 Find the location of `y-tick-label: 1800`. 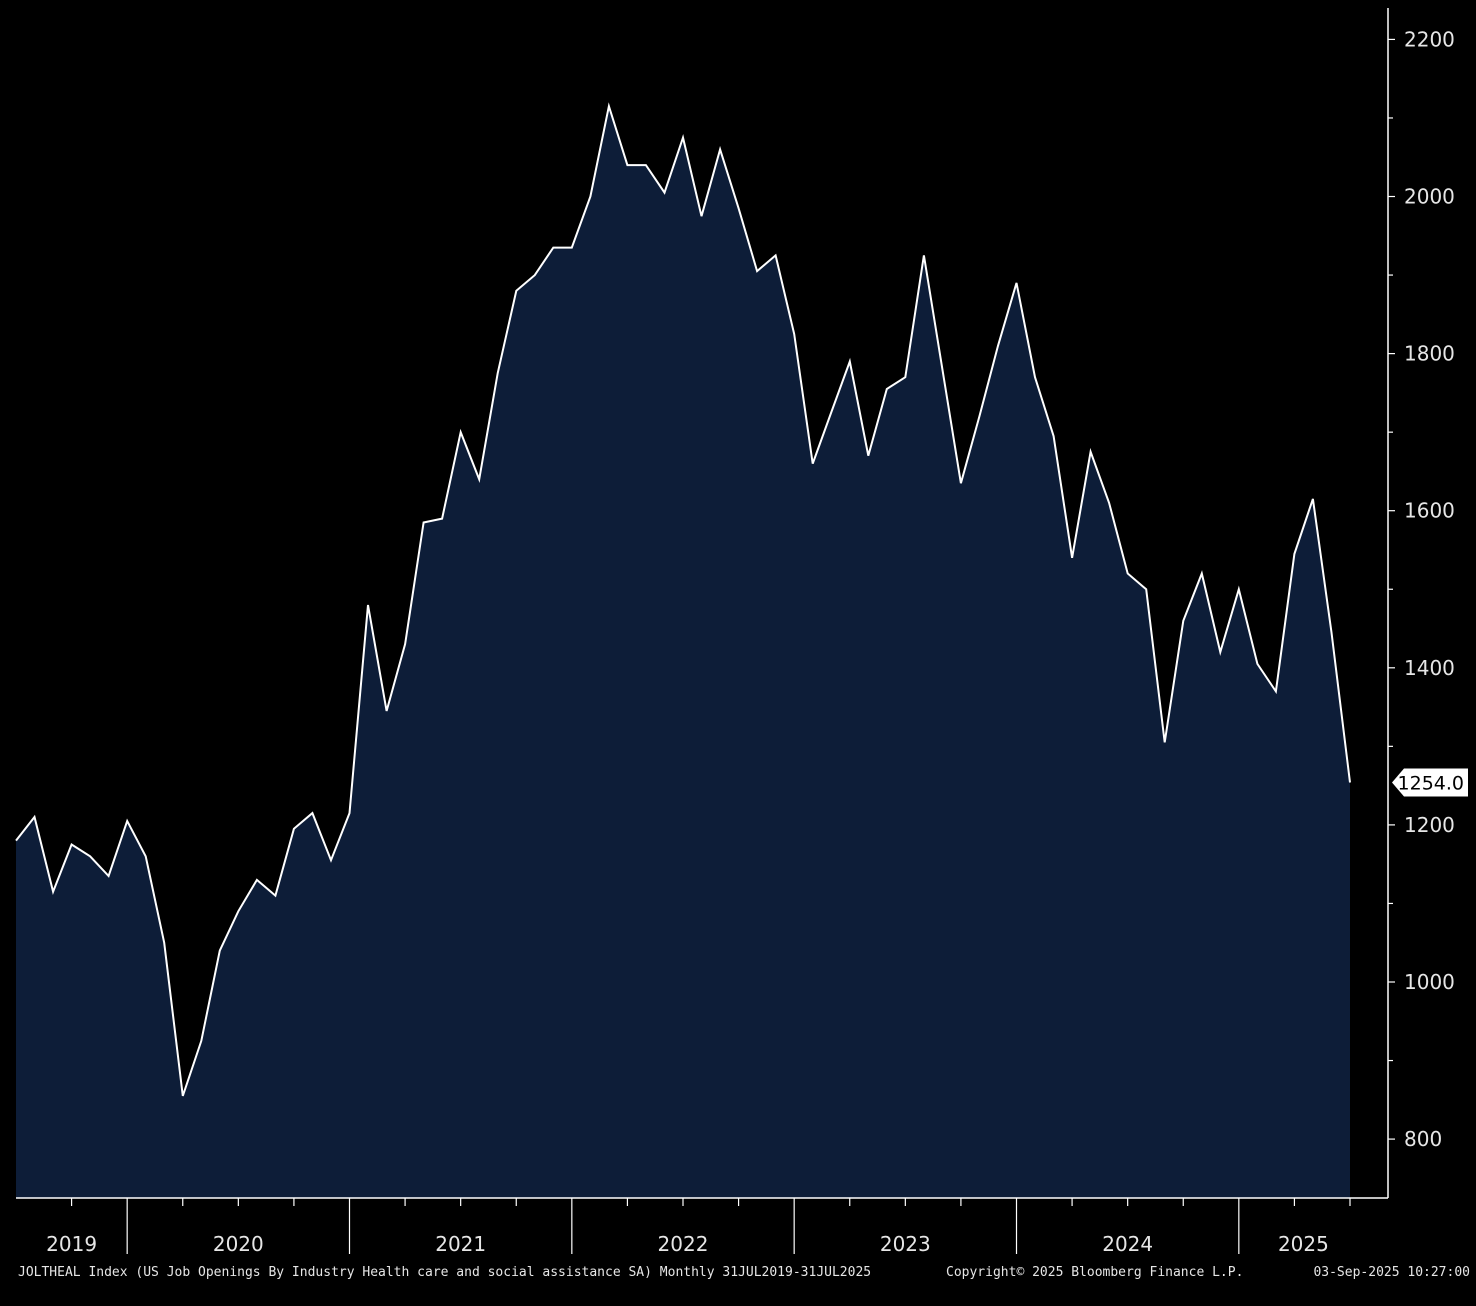

y-tick-label: 1800 is located at coordinates (1429, 354).